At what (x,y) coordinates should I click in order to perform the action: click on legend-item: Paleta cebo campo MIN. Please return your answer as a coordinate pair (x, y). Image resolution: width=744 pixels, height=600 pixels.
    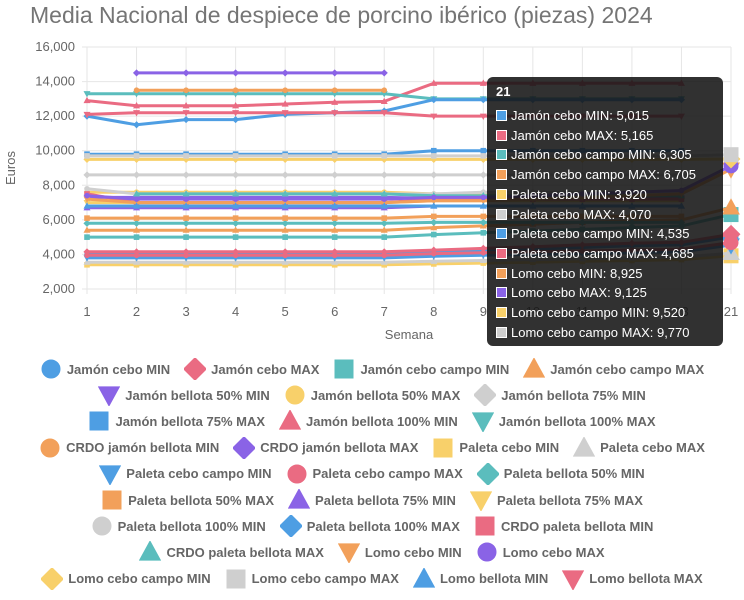
    Looking at the image, I should click on (185, 474).